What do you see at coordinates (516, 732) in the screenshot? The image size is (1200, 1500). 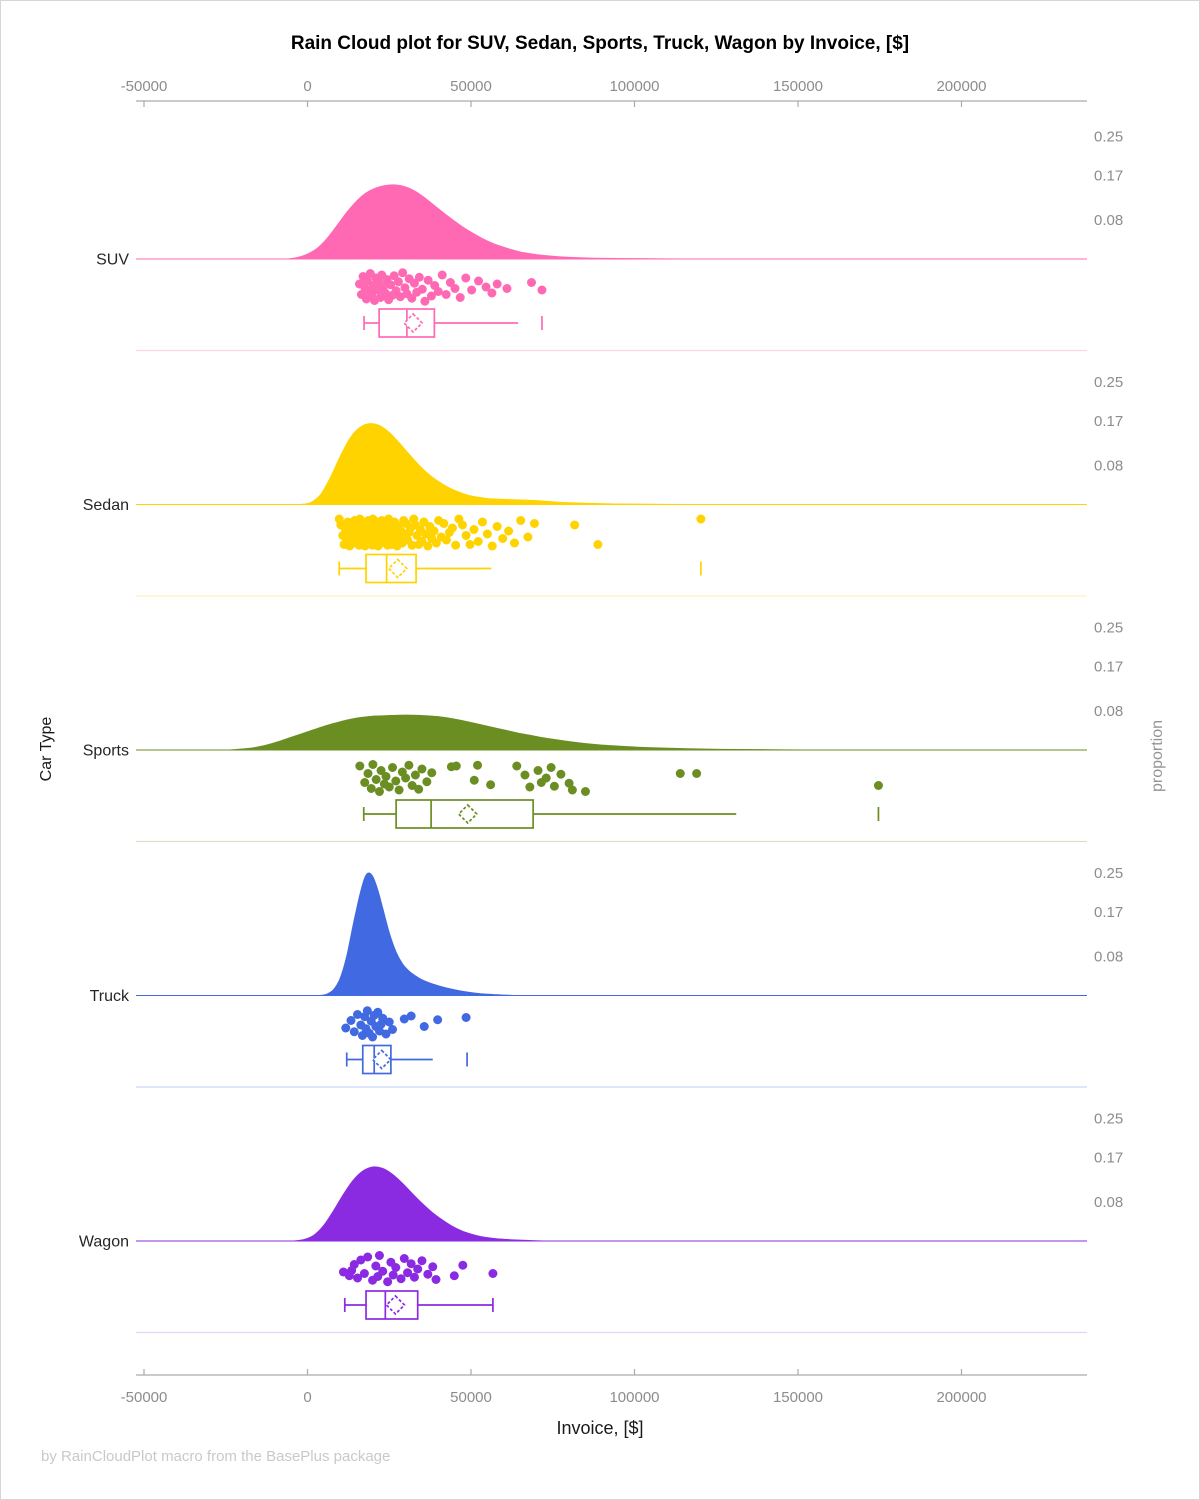 I see `density-curve-sports` at bounding box center [516, 732].